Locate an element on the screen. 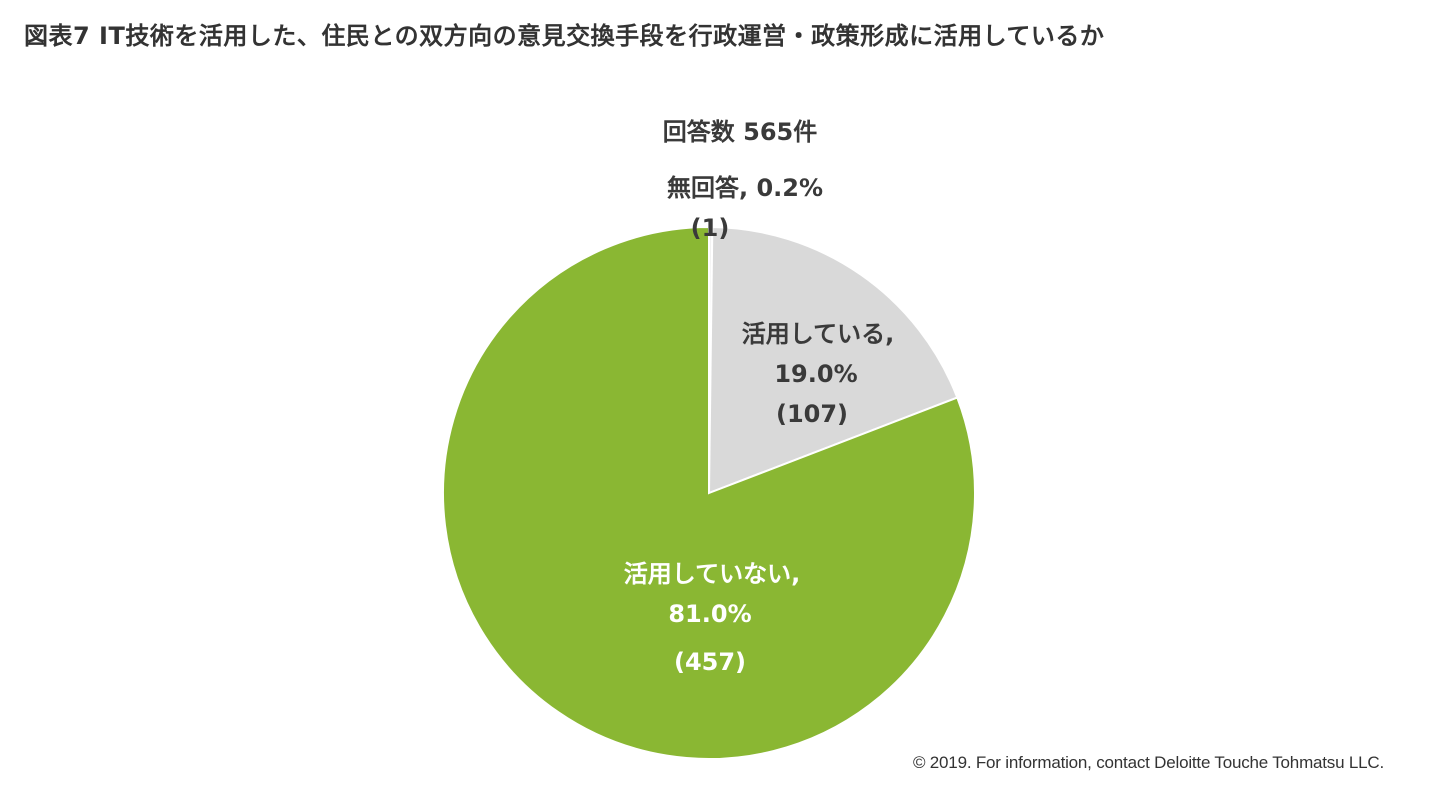 The image size is (1440, 808). slice-label-using-line2: 19.0% is located at coordinates (815, 374).